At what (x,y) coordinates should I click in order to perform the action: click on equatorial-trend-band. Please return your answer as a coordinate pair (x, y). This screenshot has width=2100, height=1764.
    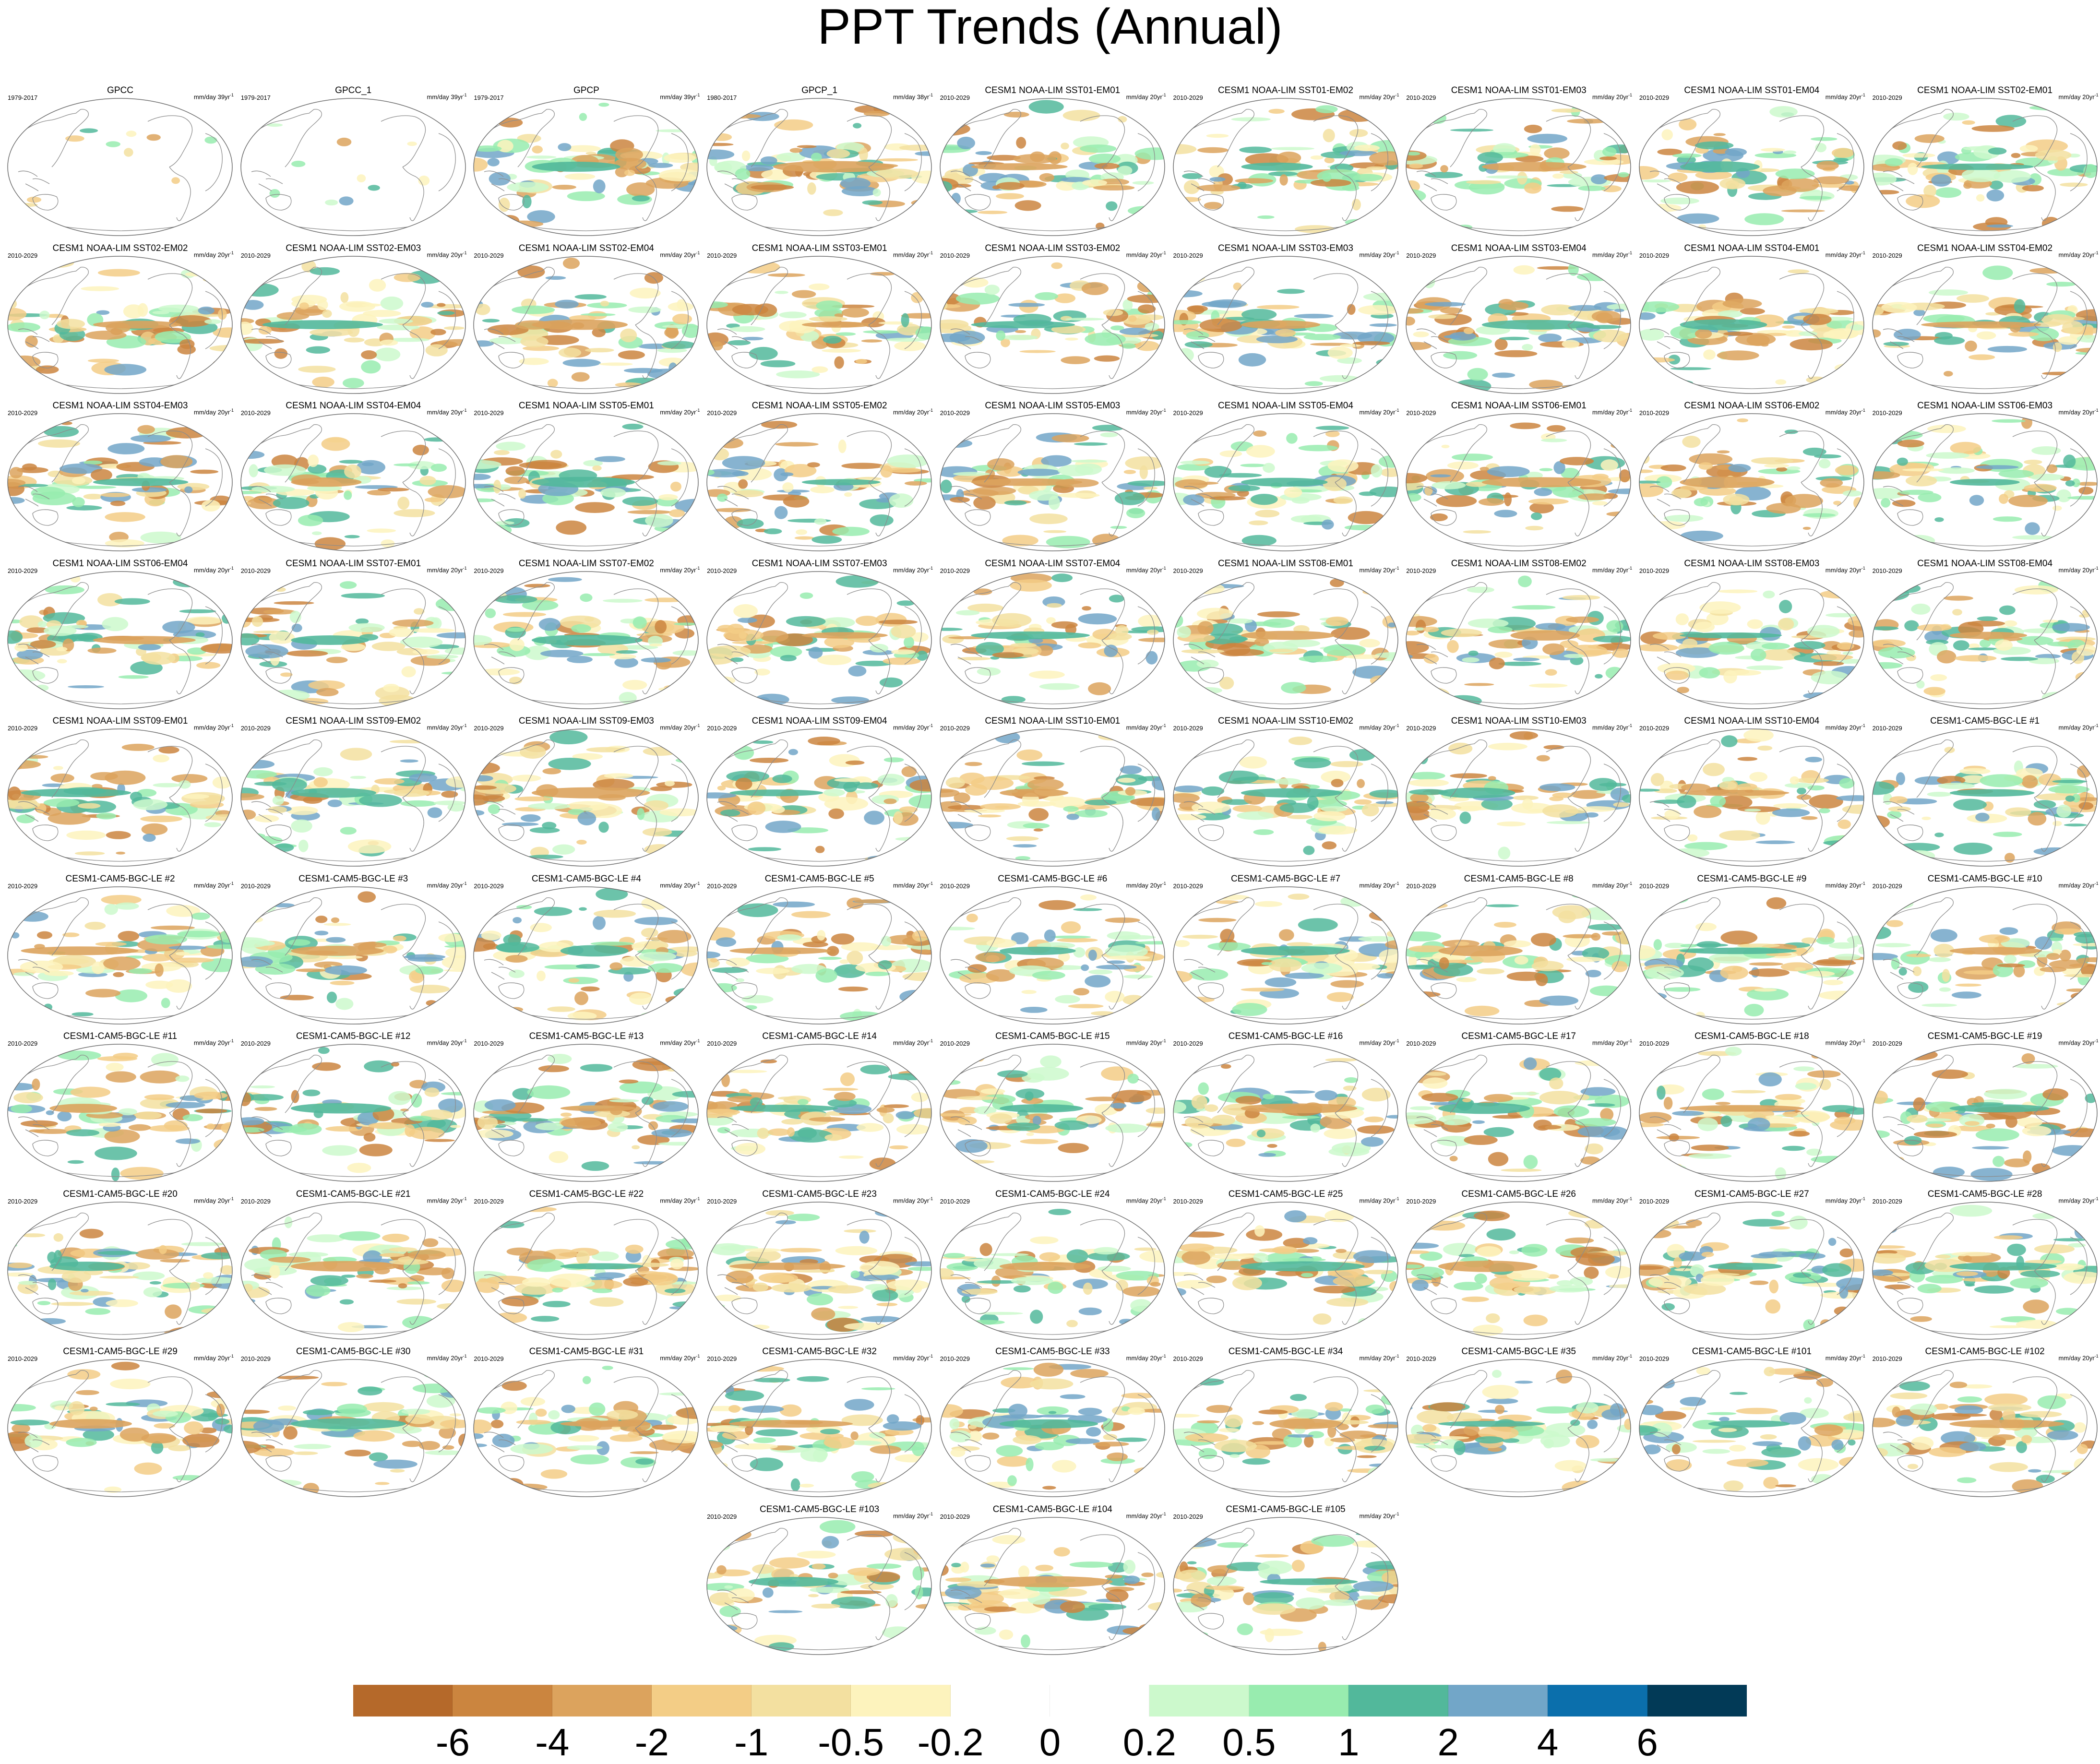
    Looking at the image, I should click on (1288, 635).